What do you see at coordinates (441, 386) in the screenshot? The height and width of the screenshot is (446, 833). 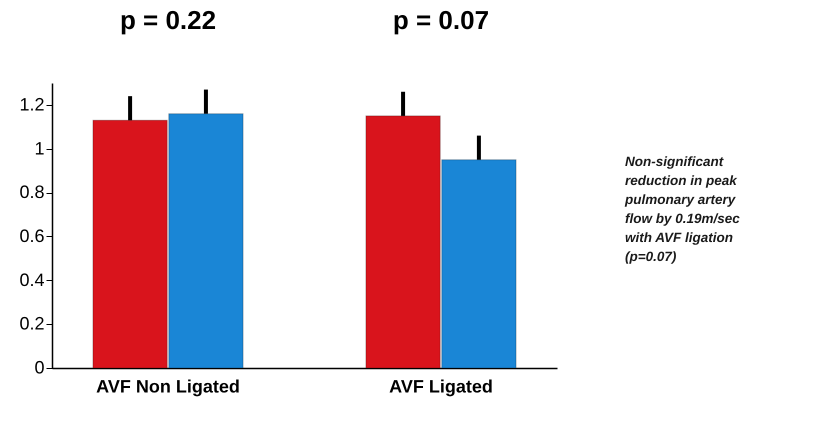 I see `x-tick-label: AVF Ligated` at bounding box center [441, 386].